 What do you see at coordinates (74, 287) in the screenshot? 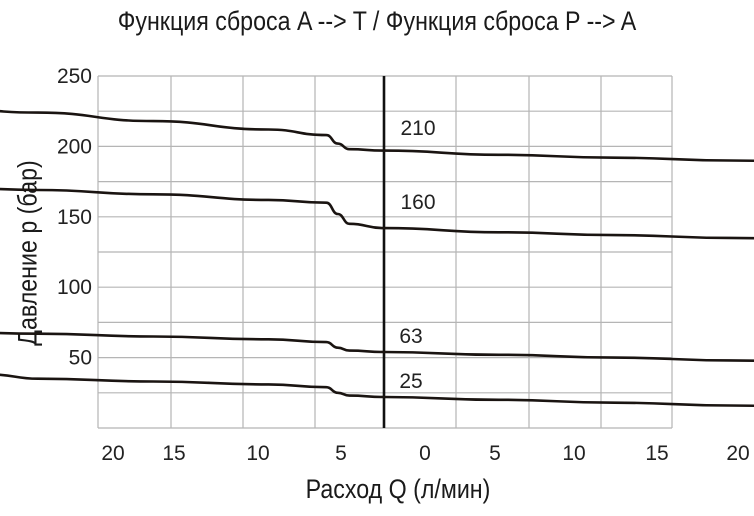
I see `y-tick-label: 100` at bounding box center [74, 287].